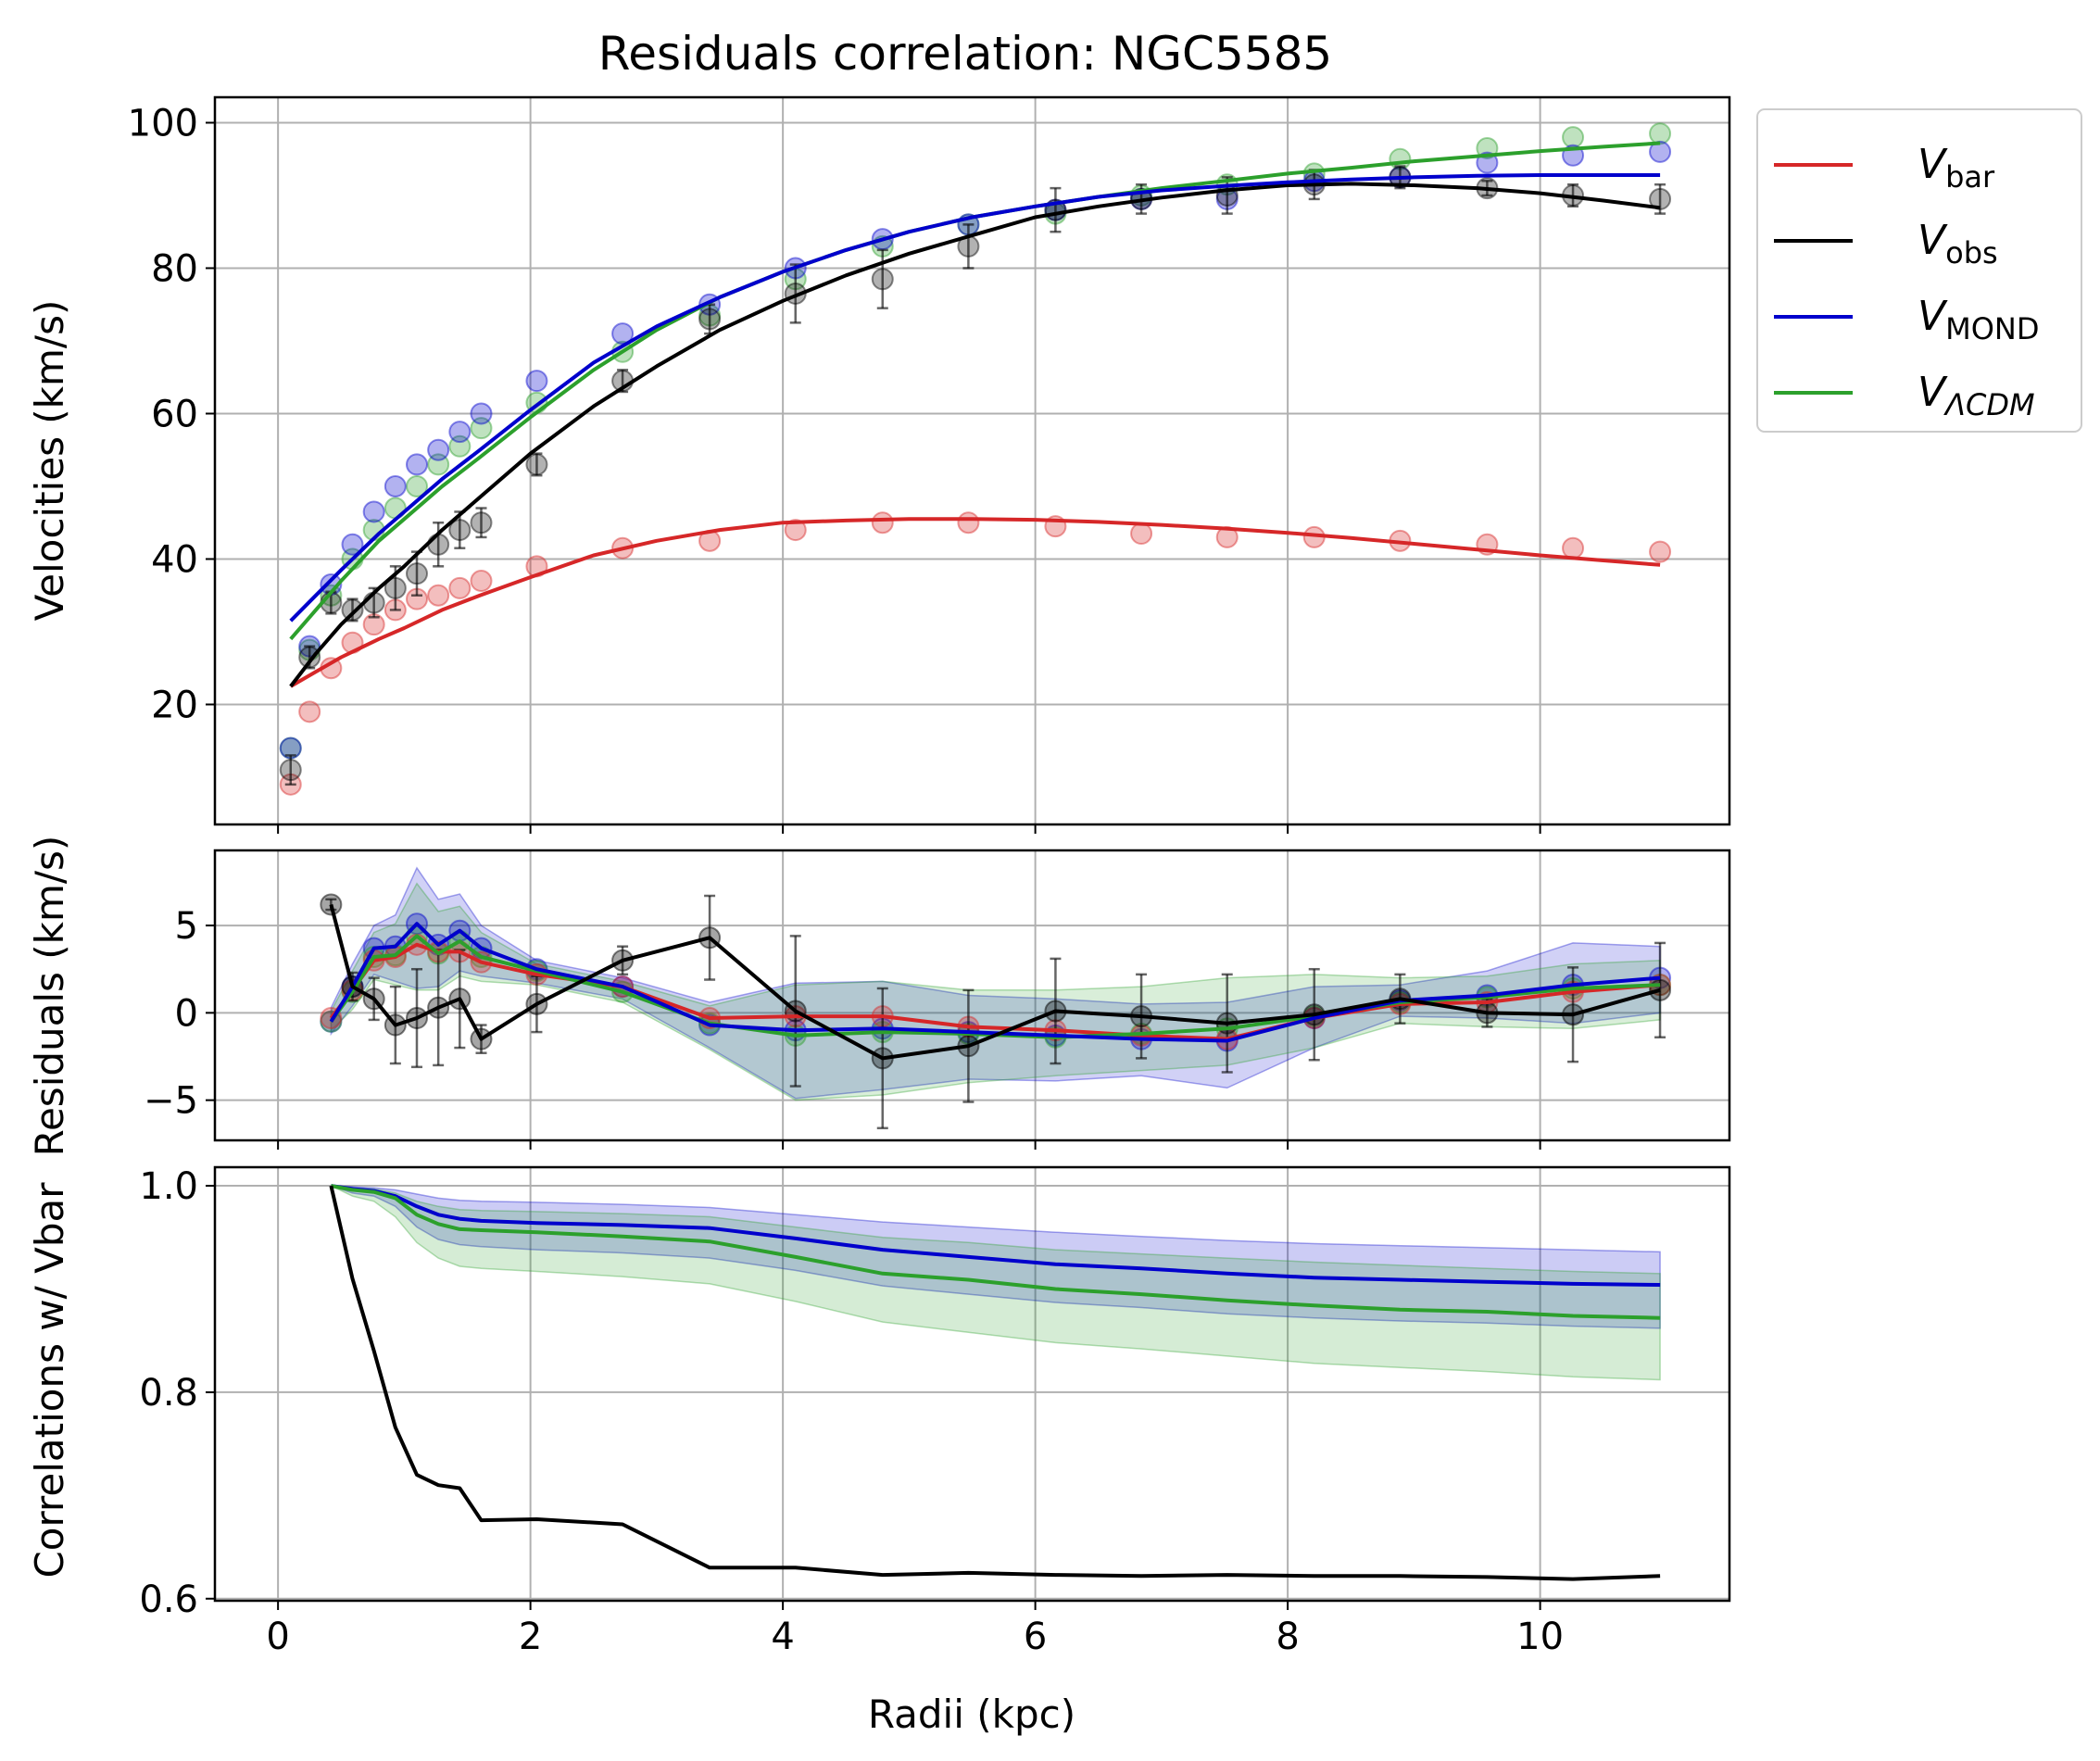 This screenshot has height=1761, width=2100. Describe the element at coordinates (530, 1637) in the screenshot. I see `x-tick-label: 2` at that location.